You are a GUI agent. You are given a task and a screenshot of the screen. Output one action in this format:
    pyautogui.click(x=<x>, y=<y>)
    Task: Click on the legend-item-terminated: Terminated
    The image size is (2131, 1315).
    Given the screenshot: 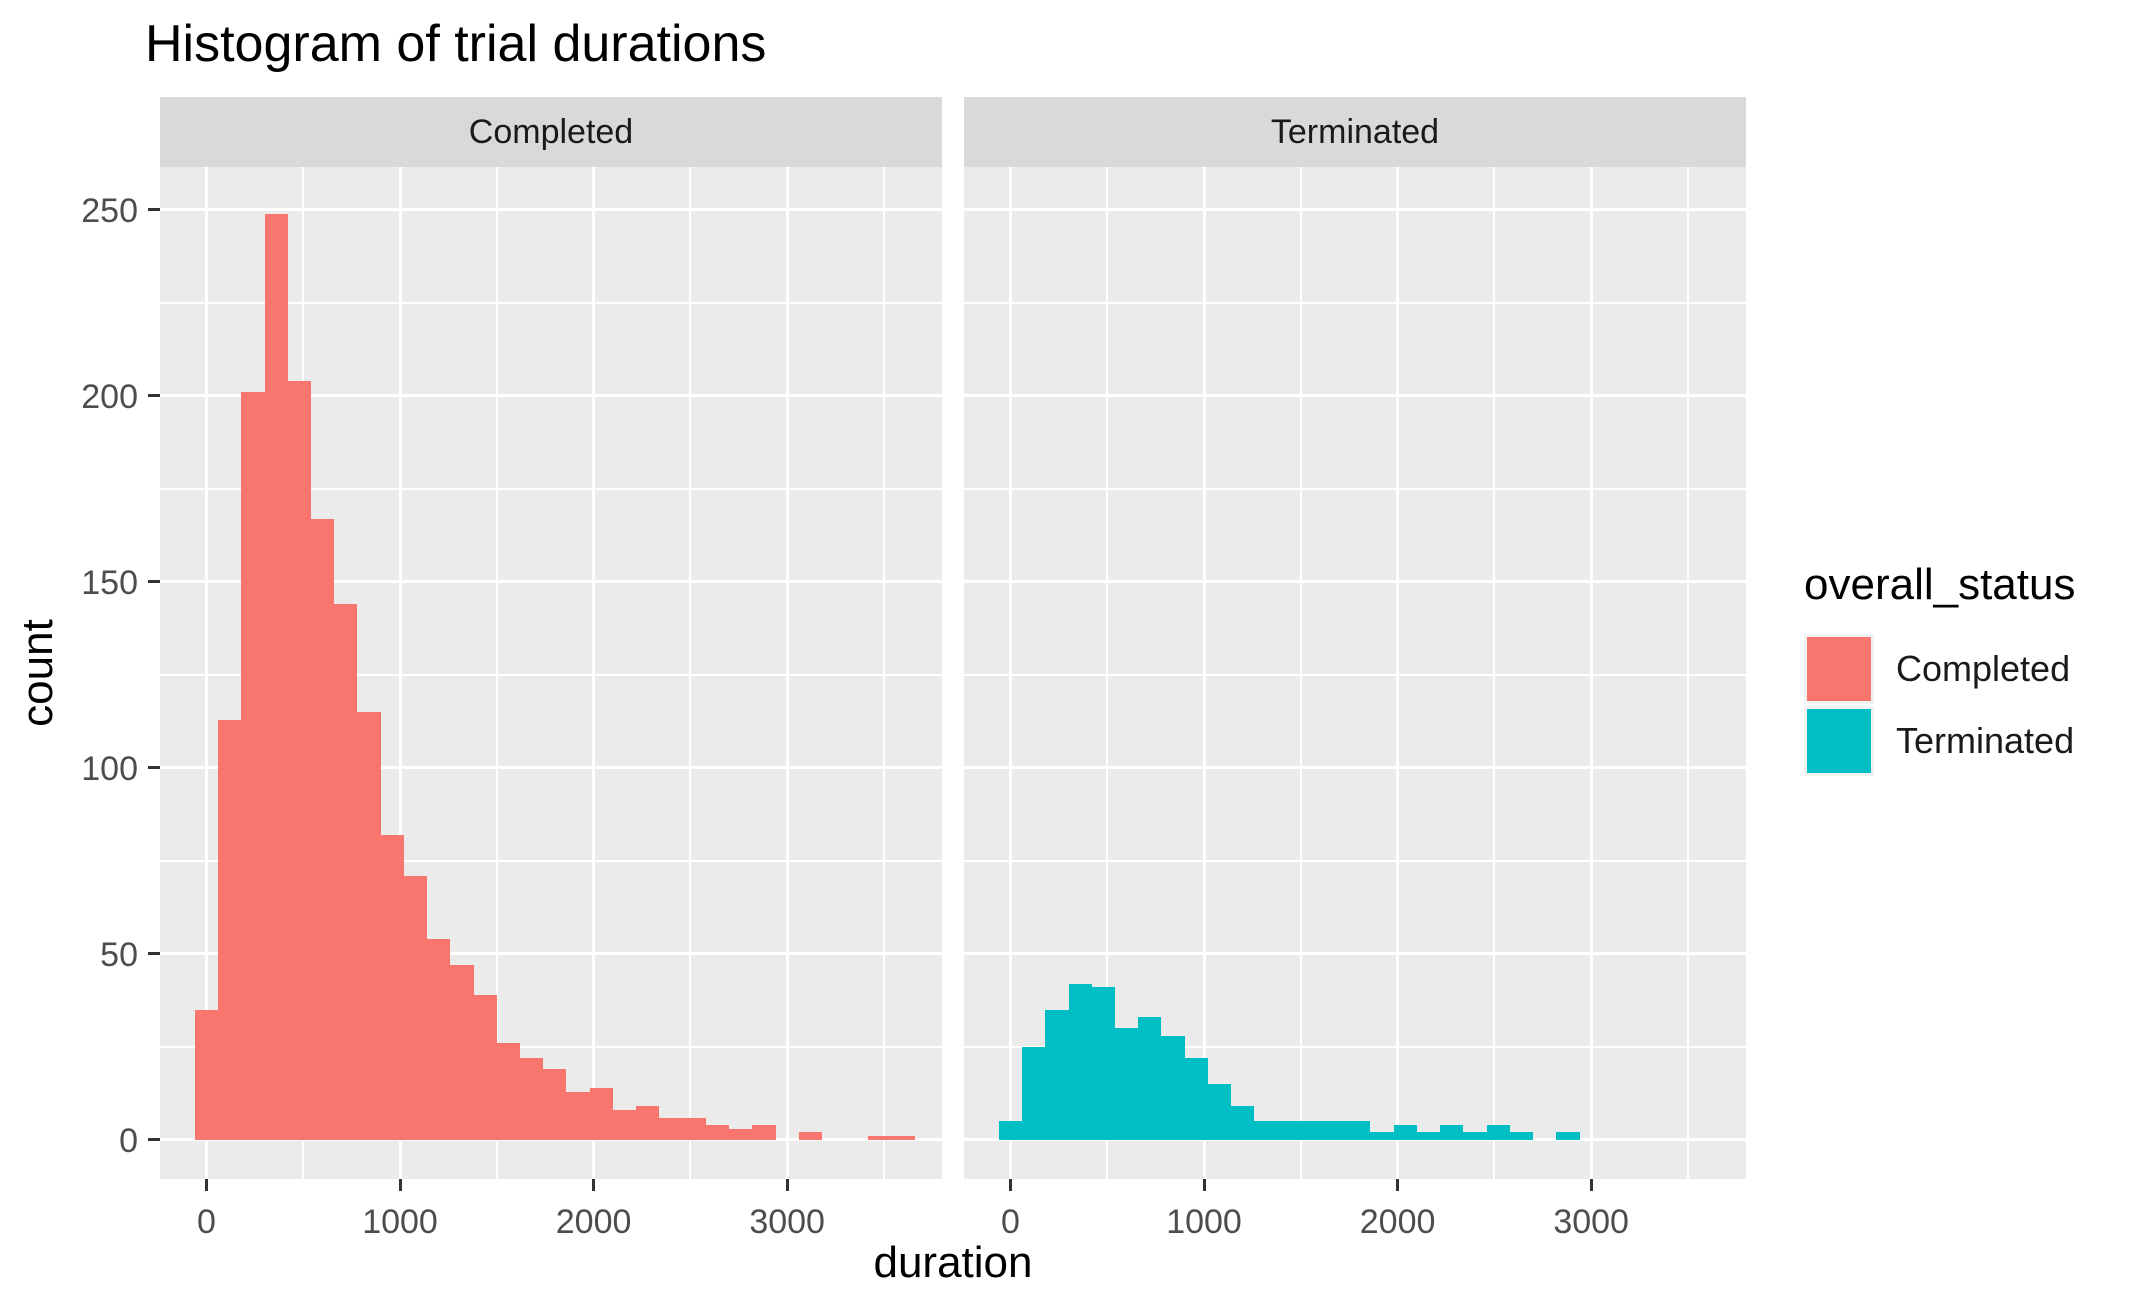 What is the action you would take?
    pyautogui.click(x=1939, y=741)
    